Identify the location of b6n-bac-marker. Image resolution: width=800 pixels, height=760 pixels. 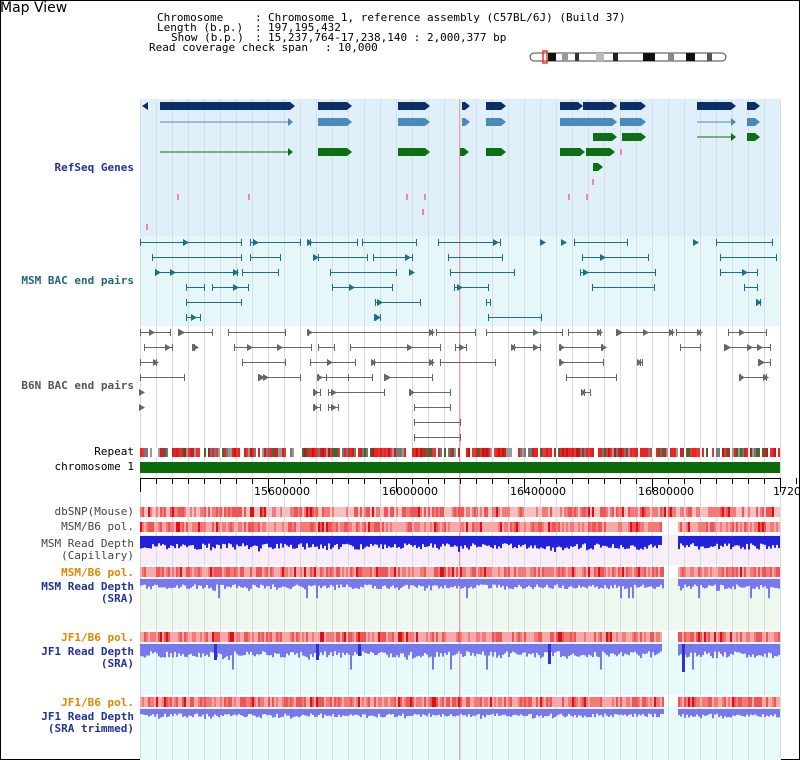
(316, 407).